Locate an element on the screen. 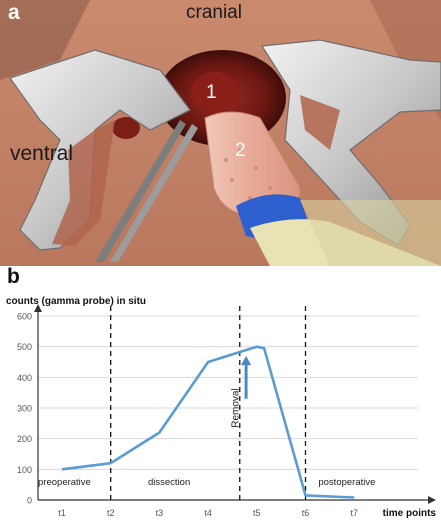 This screenshot has height=528, width=441. removal-label: Removal is located at coordinates (235, 407).